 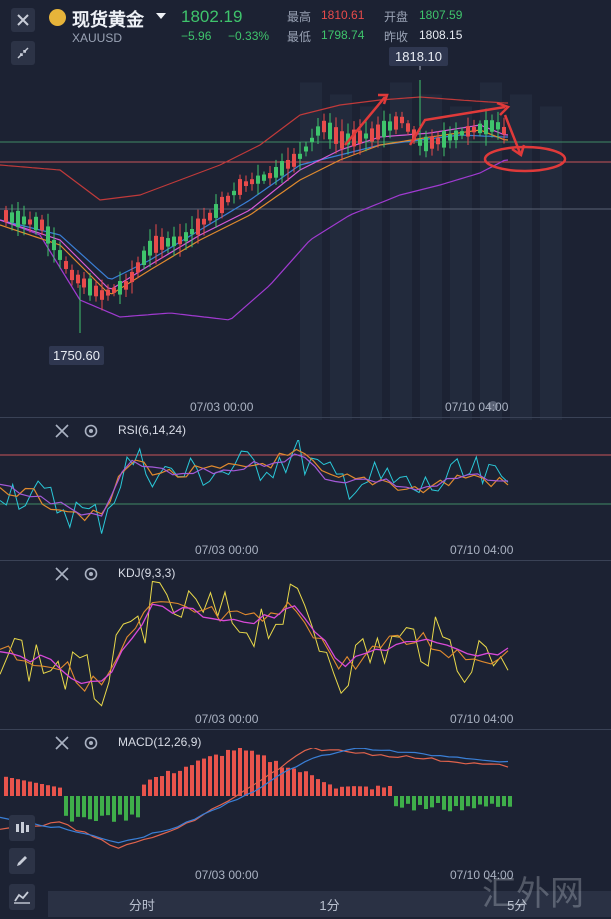 I want to click on candles-icon, so click(x=22, y=827).